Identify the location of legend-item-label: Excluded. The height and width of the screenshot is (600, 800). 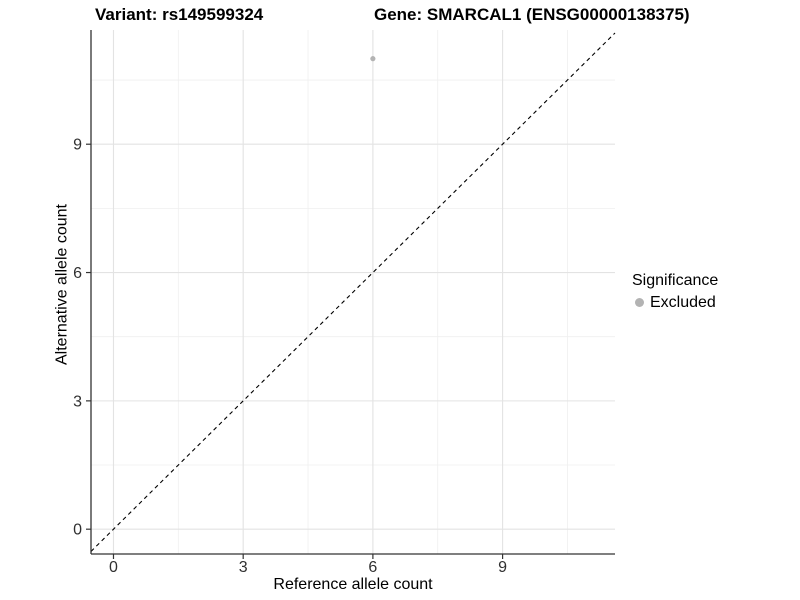
(683, 302).